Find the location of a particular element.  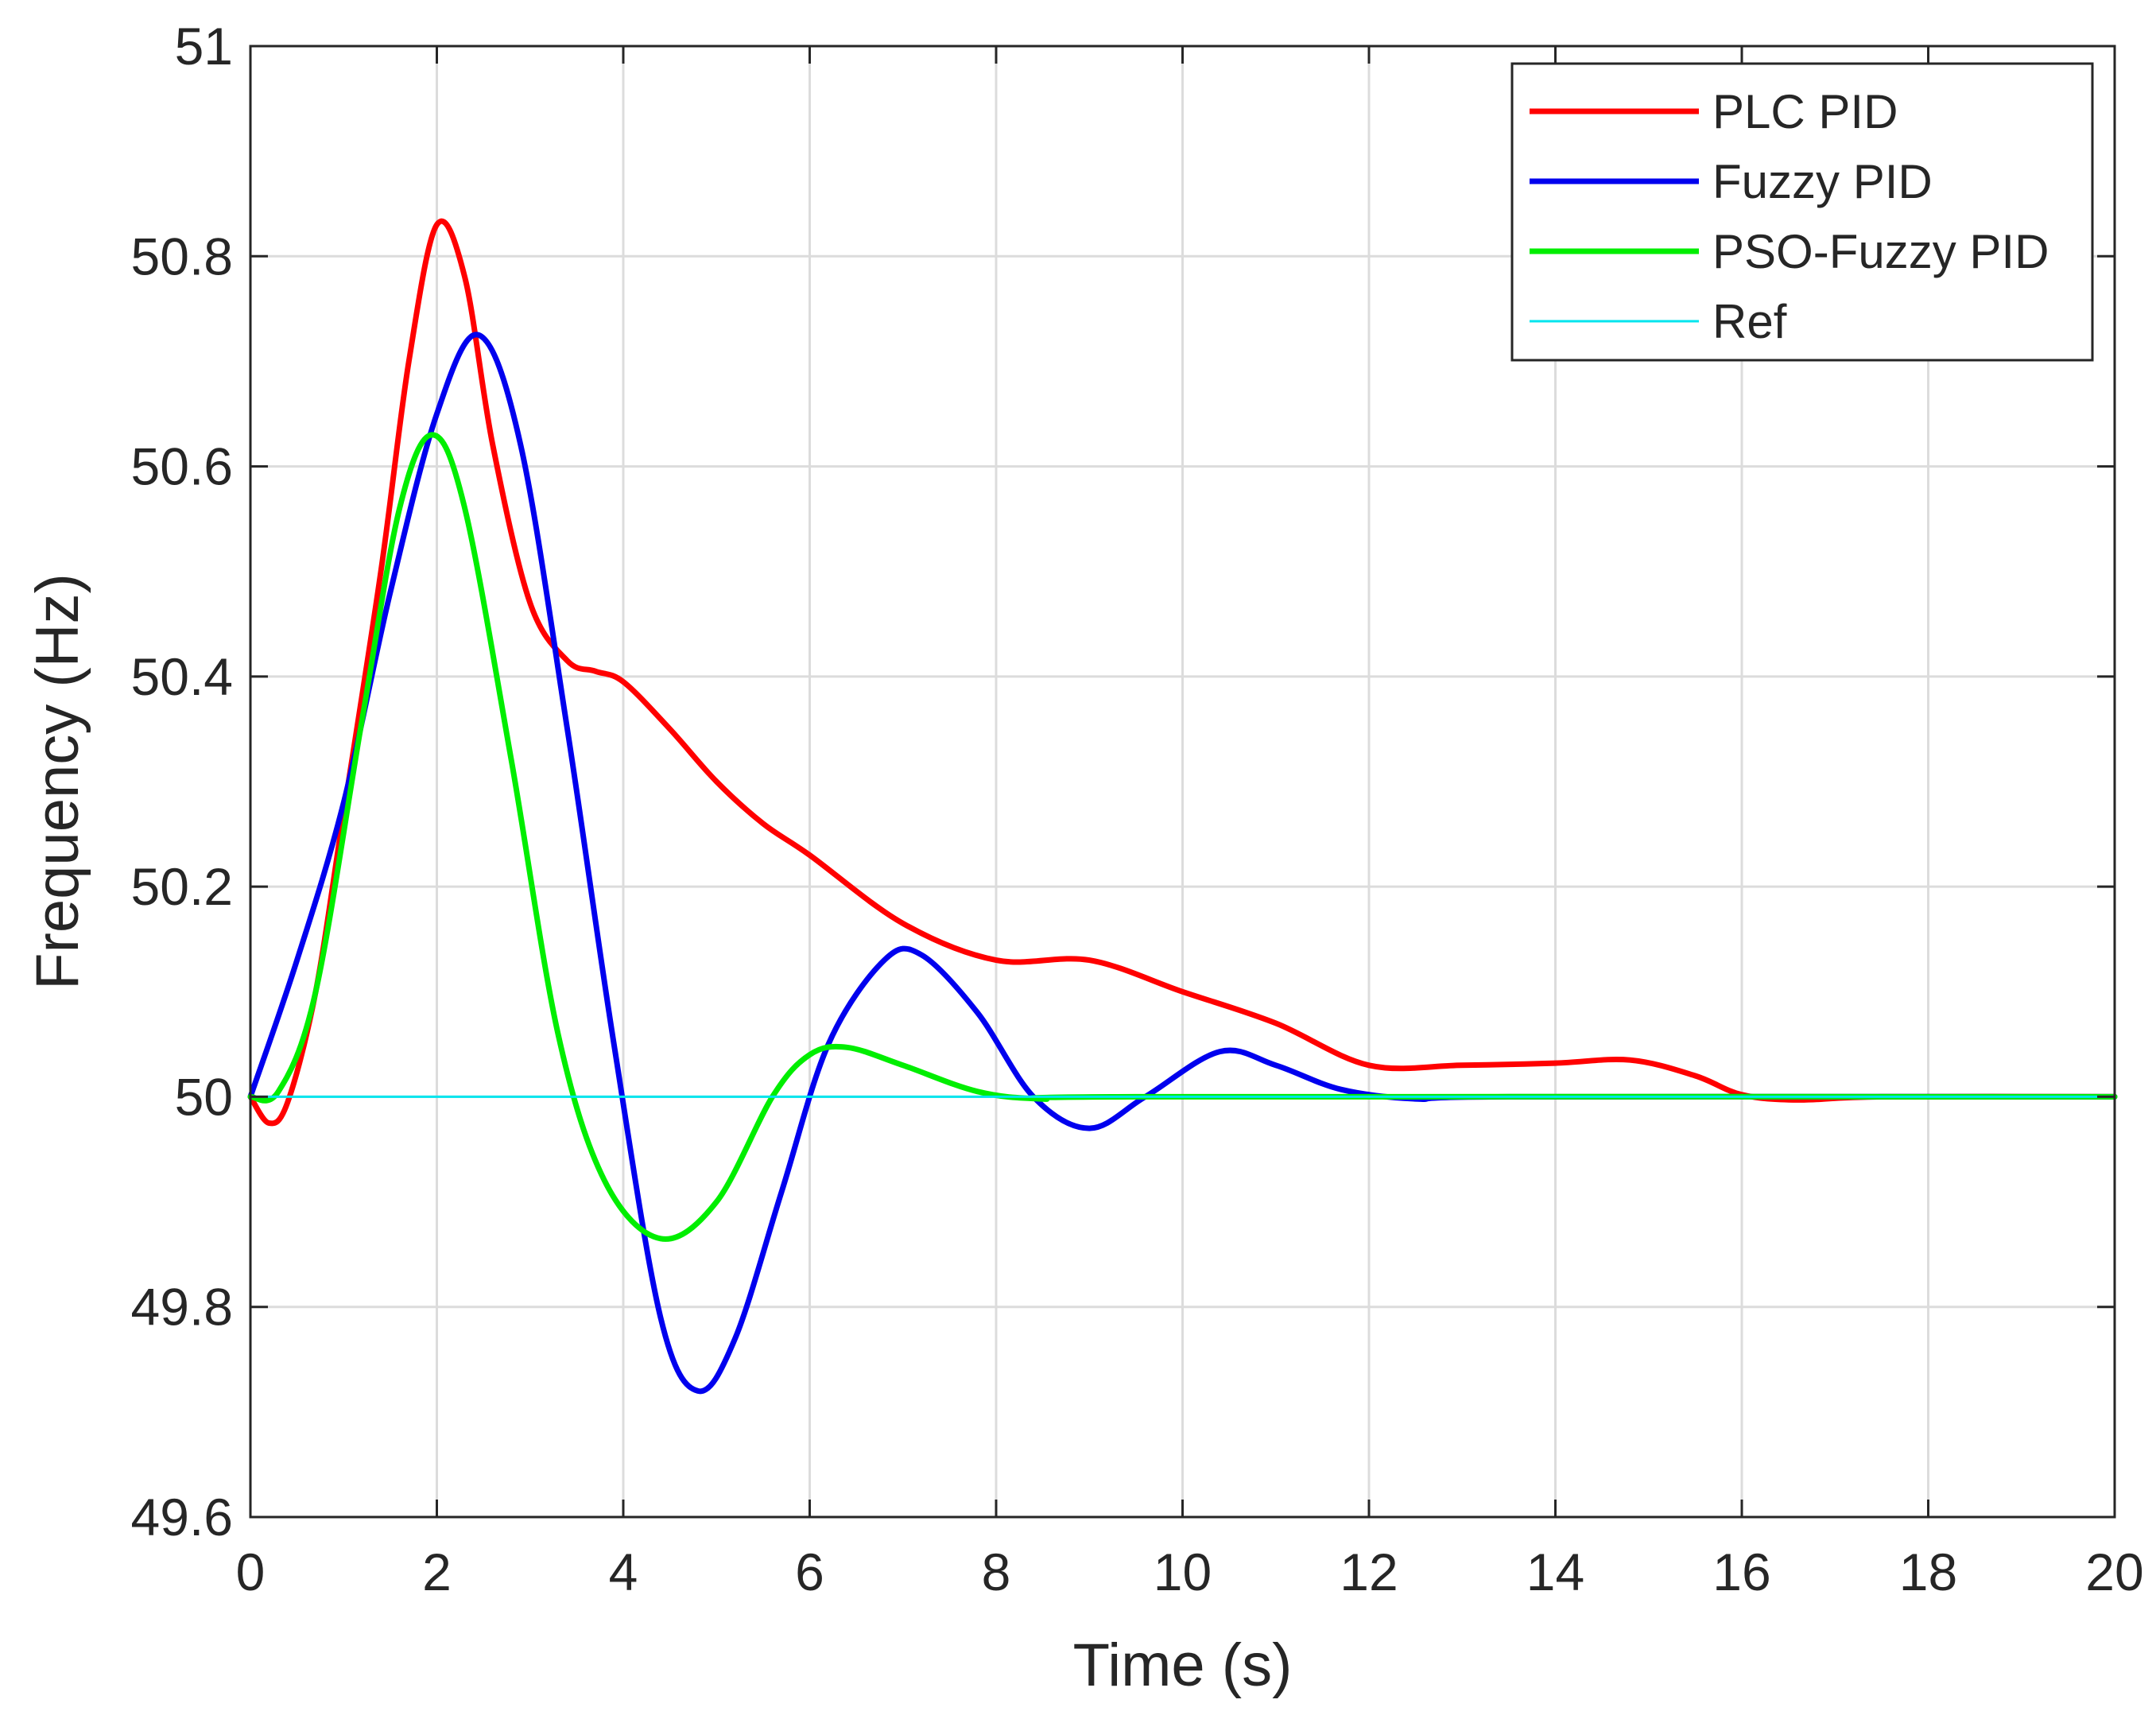

legend-label-ref: Ref is located at coordinates (1749, 321).